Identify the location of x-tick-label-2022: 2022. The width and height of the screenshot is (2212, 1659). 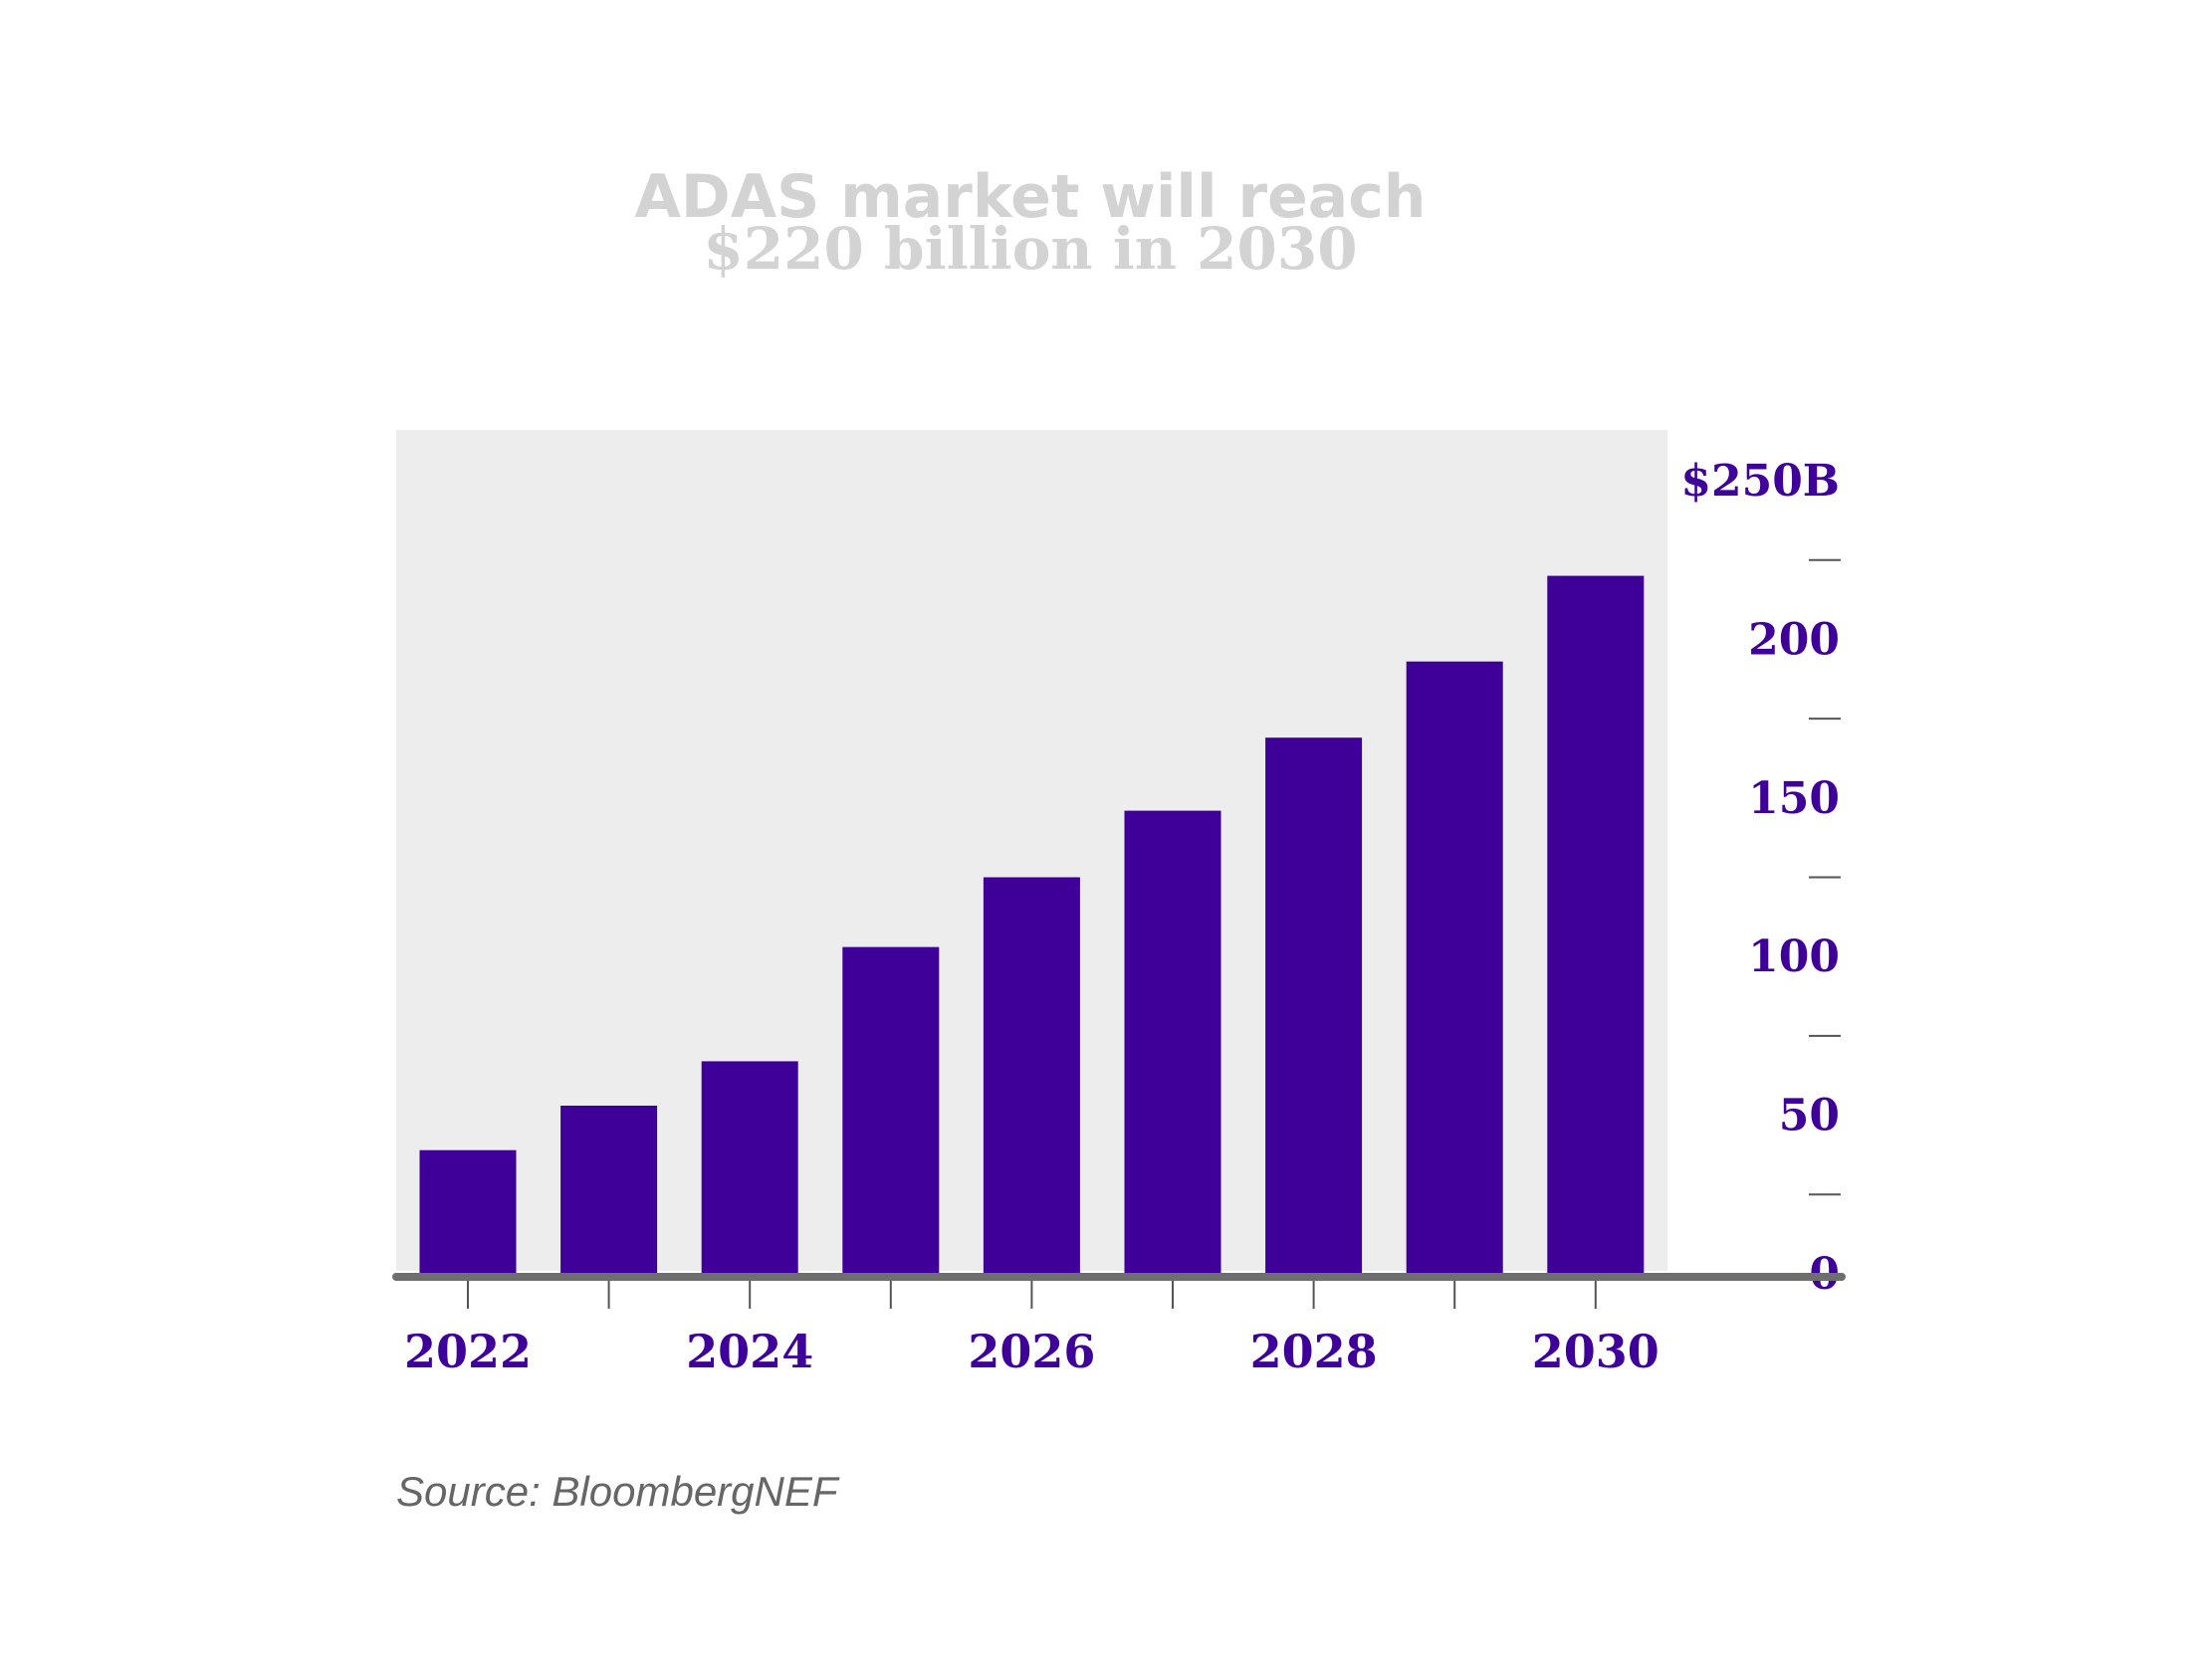
(468, 1351).